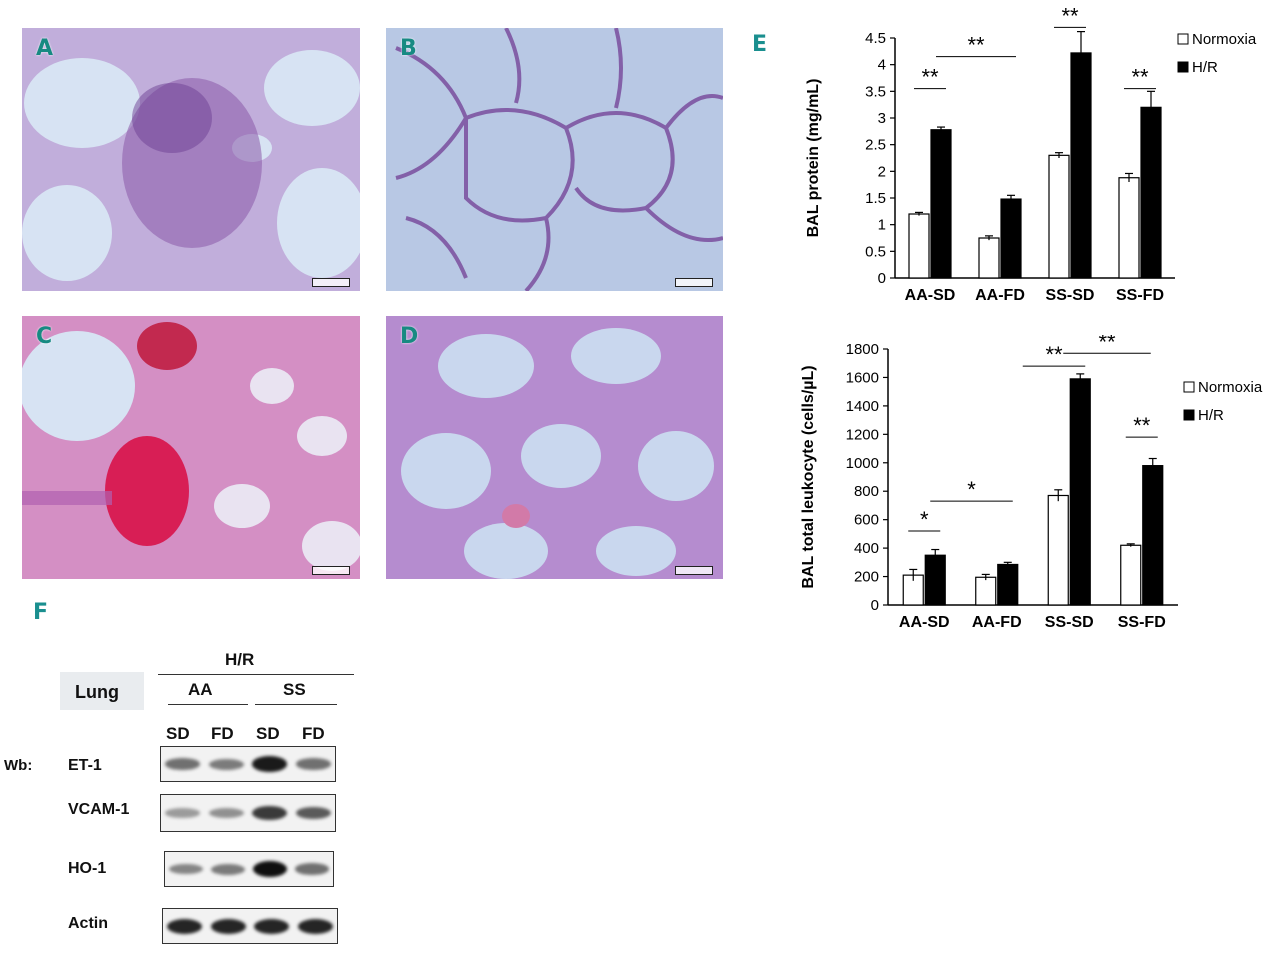  Describe the element at coordinates (256, 674) in the screenshot. I see `hr-line` at that location.